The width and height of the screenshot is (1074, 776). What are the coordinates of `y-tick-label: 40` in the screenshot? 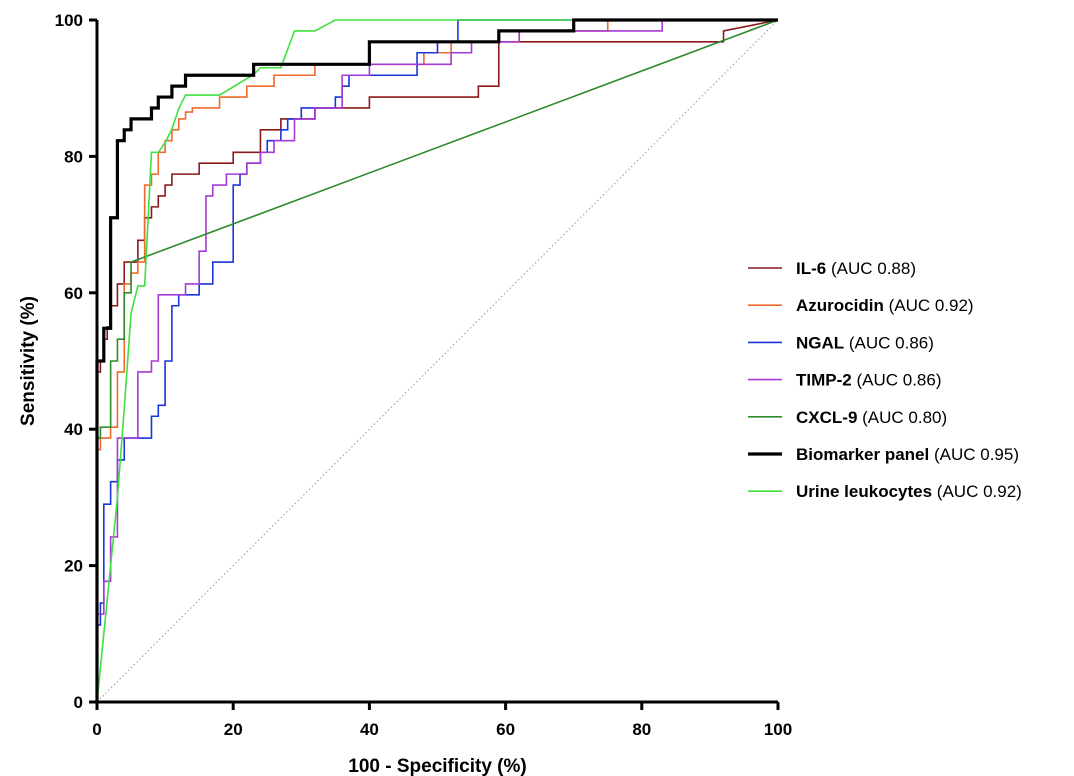 It's located at (73, 429).